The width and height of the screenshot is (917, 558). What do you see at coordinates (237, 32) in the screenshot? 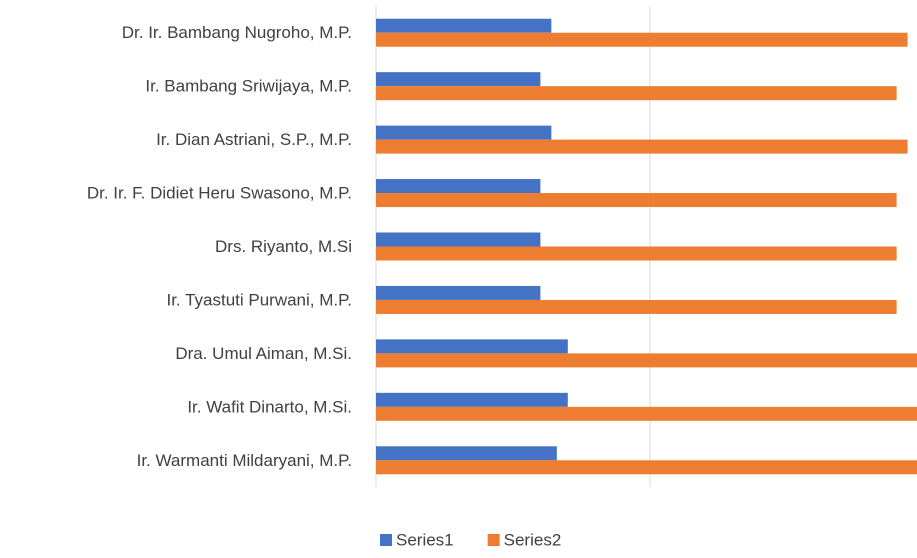
I see `y-tick-label: Dr. Ir. Bambang Nugroho, M.P.` at bounding box center [237, 32].